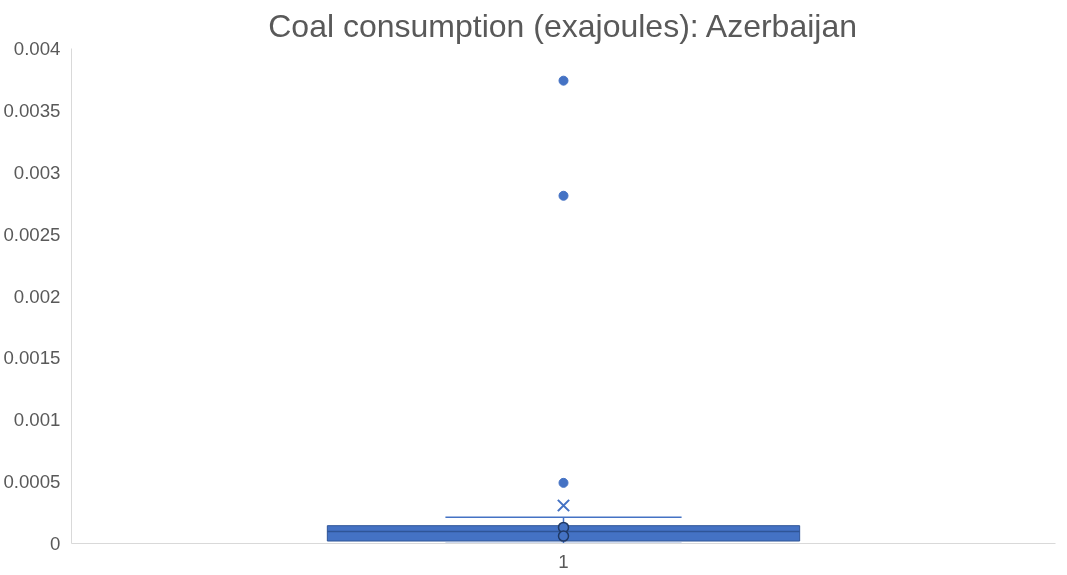  Describe the element at coordinates (37, 296) in the screenshot. I see `y-tick-label: 0.002` at that location.